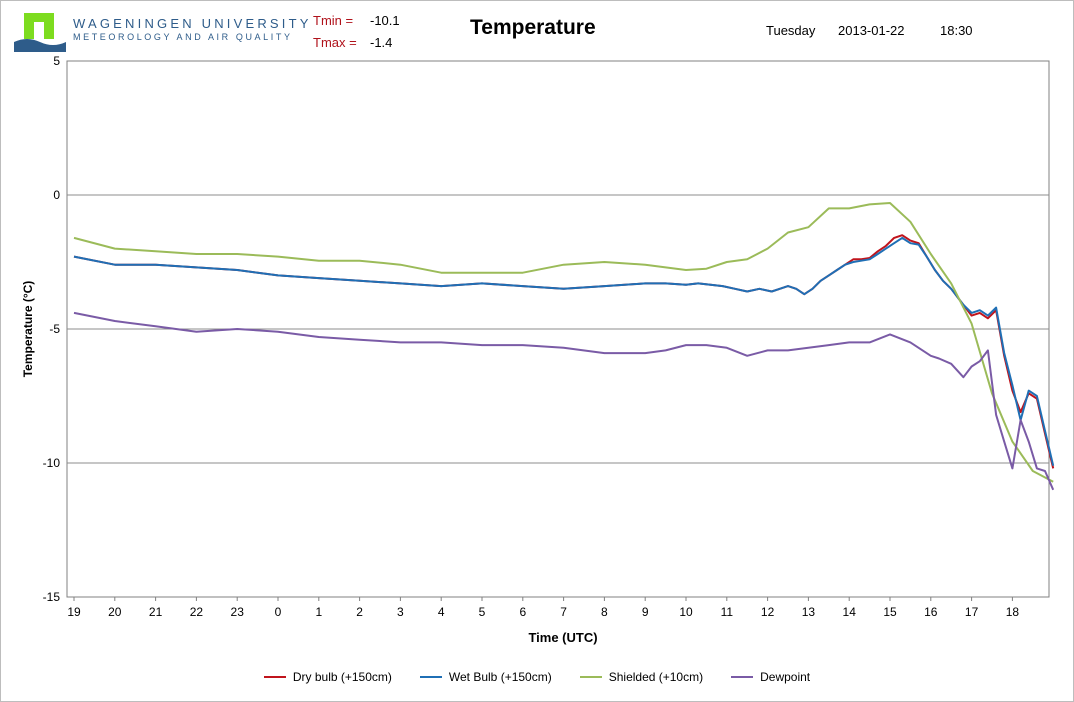 The width and height of the screenshot is (1074, 702). What do you see at coordinates (52, 463) in the screenshot?
I see `y-tick-label: -10` at bounding box center [52, 463].